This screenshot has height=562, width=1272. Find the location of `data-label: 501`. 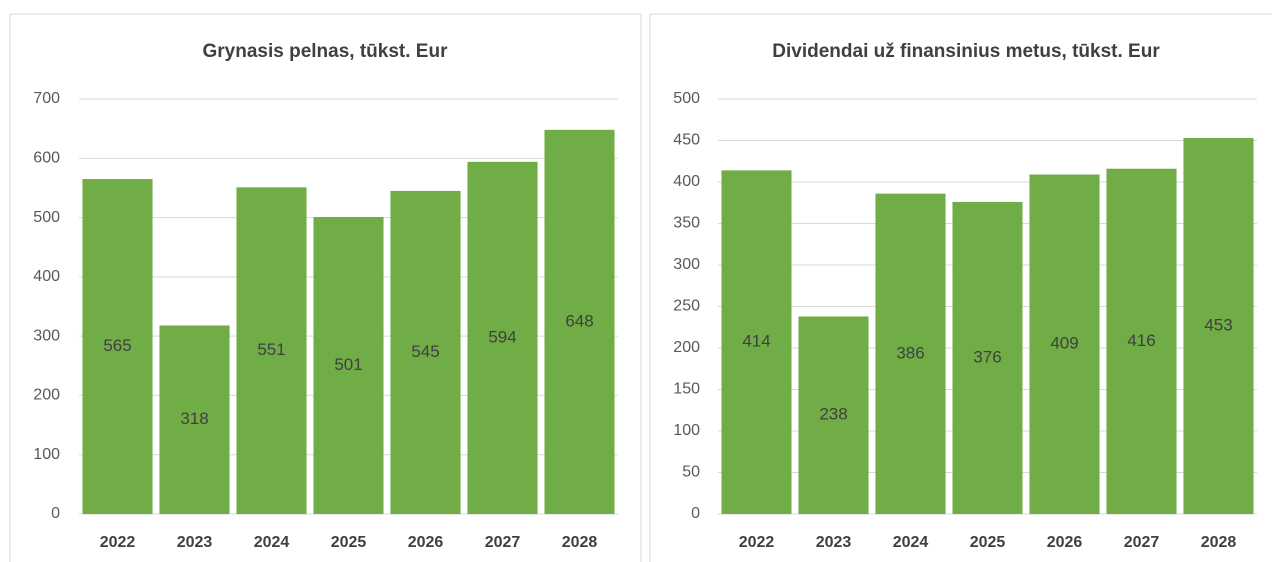

data-label: 501 is located at coordinates (348, 364).